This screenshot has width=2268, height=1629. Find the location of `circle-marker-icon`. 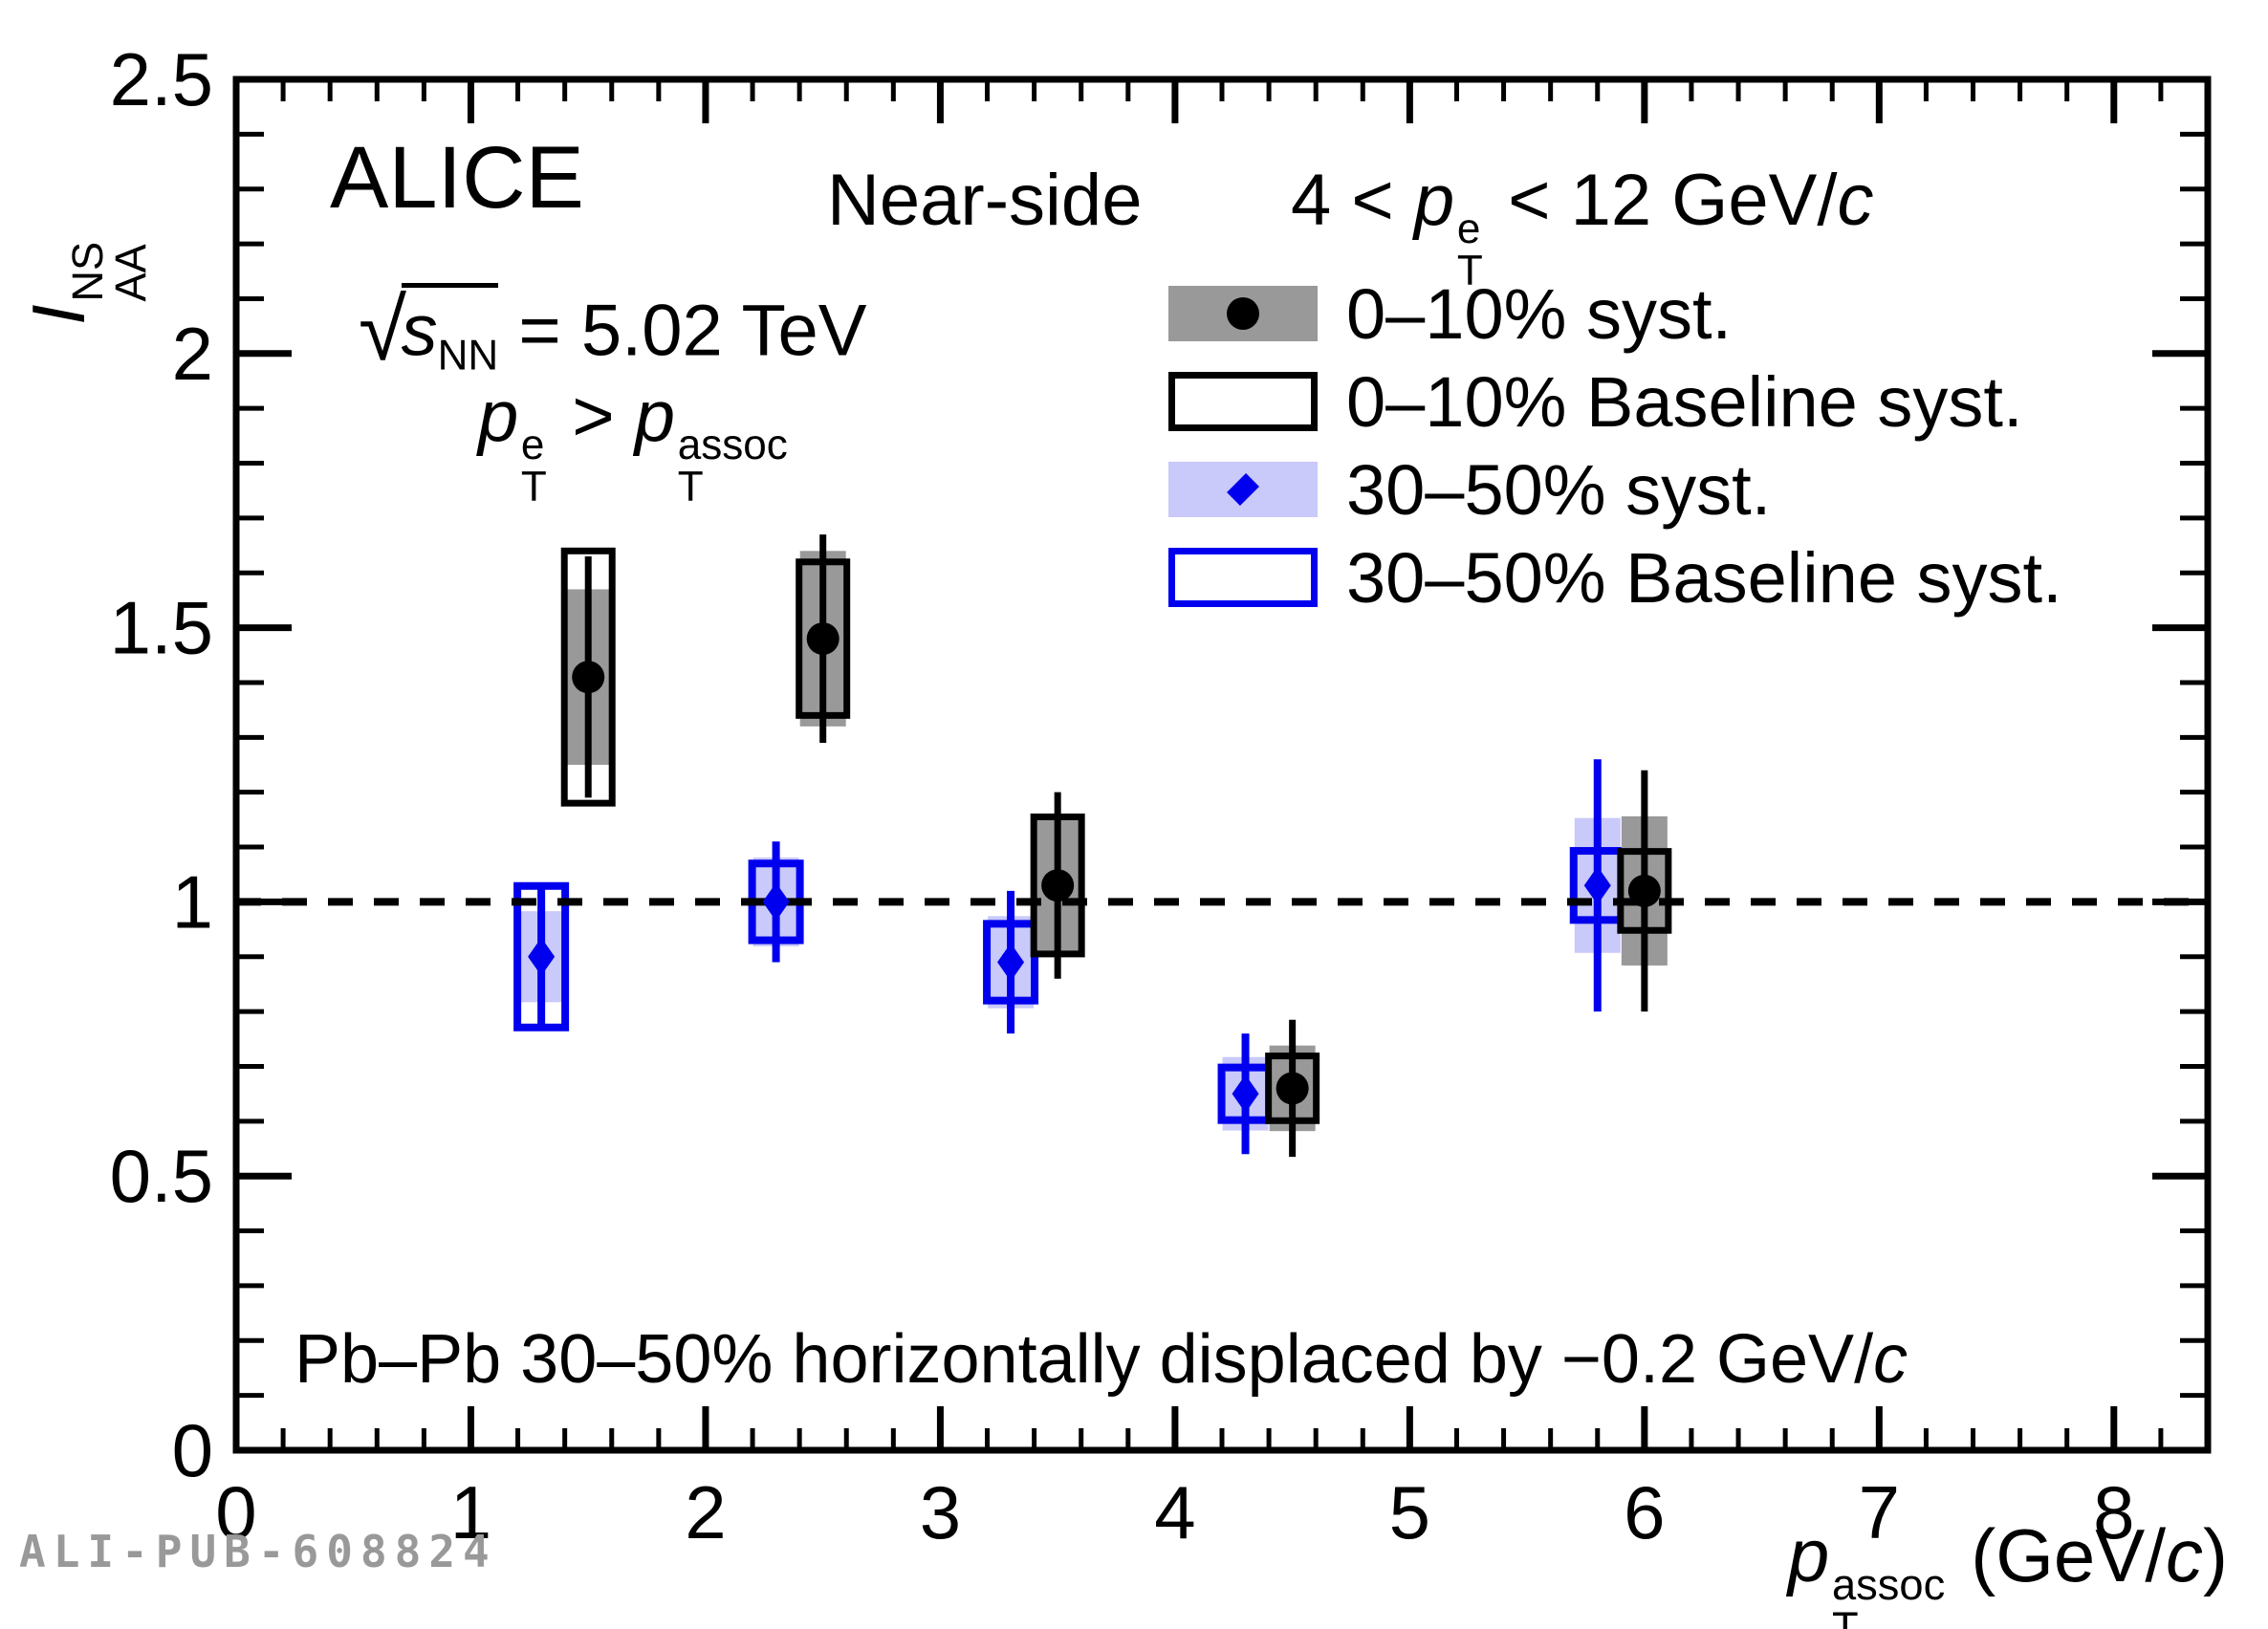

circle-marker-icon is located at coordinates (1243, 313).